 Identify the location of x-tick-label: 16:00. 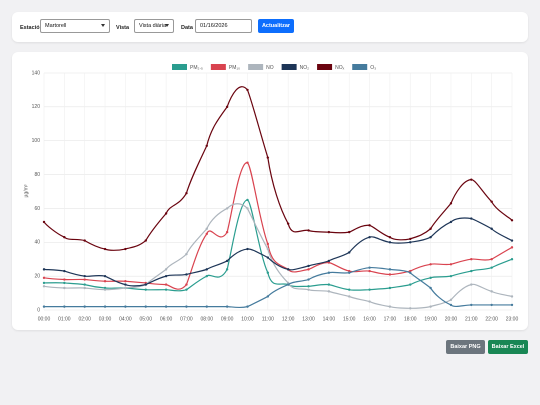
(369, 319).